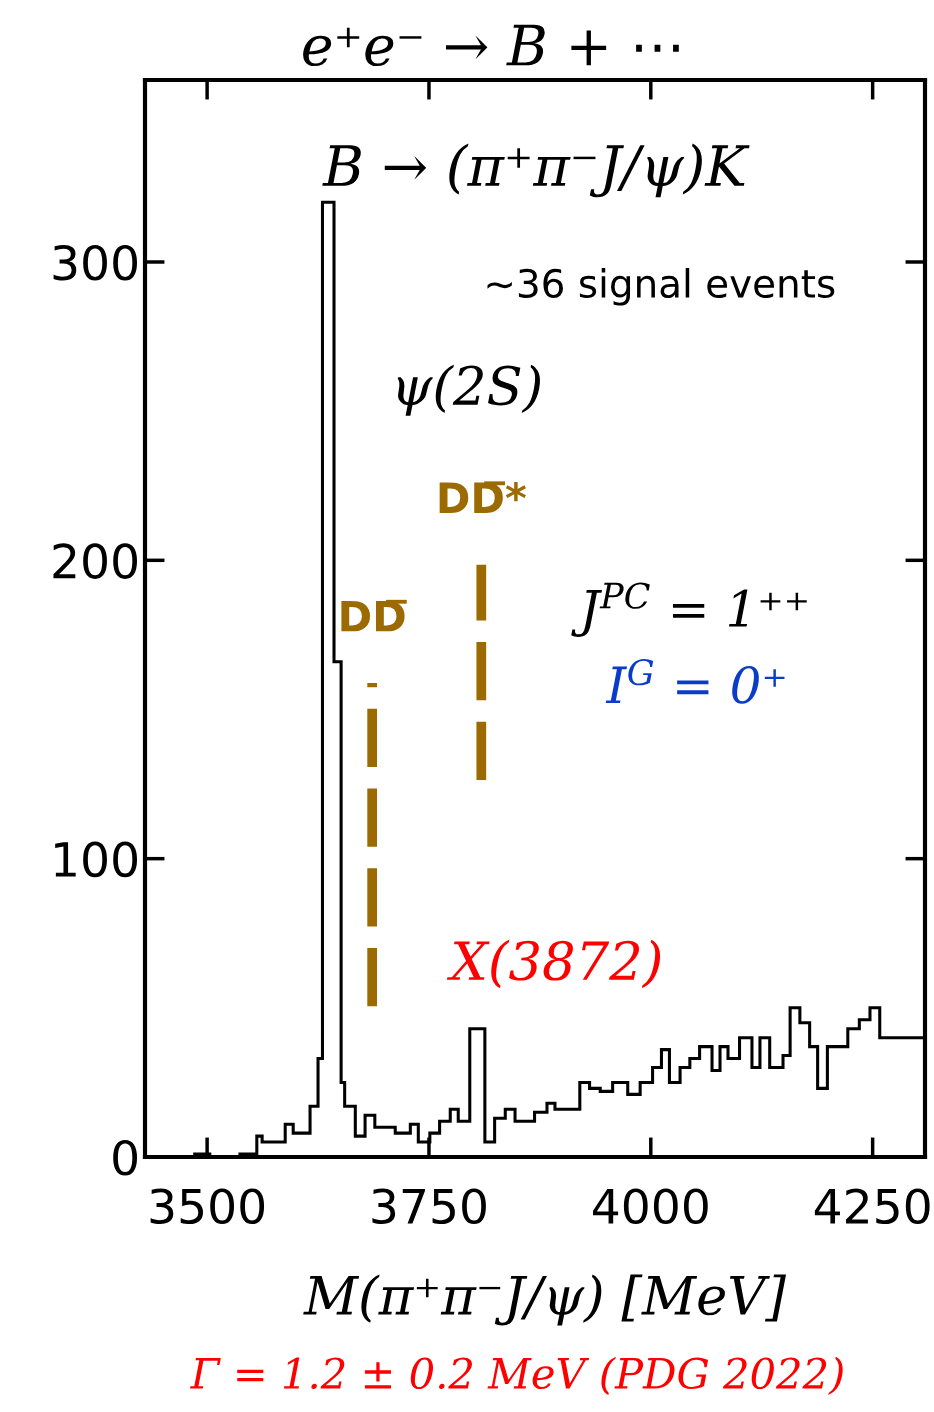 This screenshot has width=934, height=1412. Describe the element at coordinates (95, 262) in the screenshot. I see `y-tick-label: 300` at that location.